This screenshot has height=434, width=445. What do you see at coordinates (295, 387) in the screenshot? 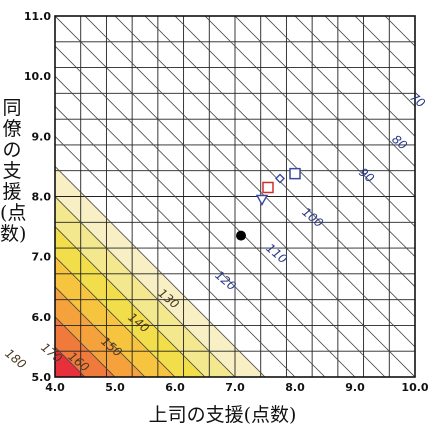
I see `x-tick-label: 8.0` at bounding box center [295, 387].